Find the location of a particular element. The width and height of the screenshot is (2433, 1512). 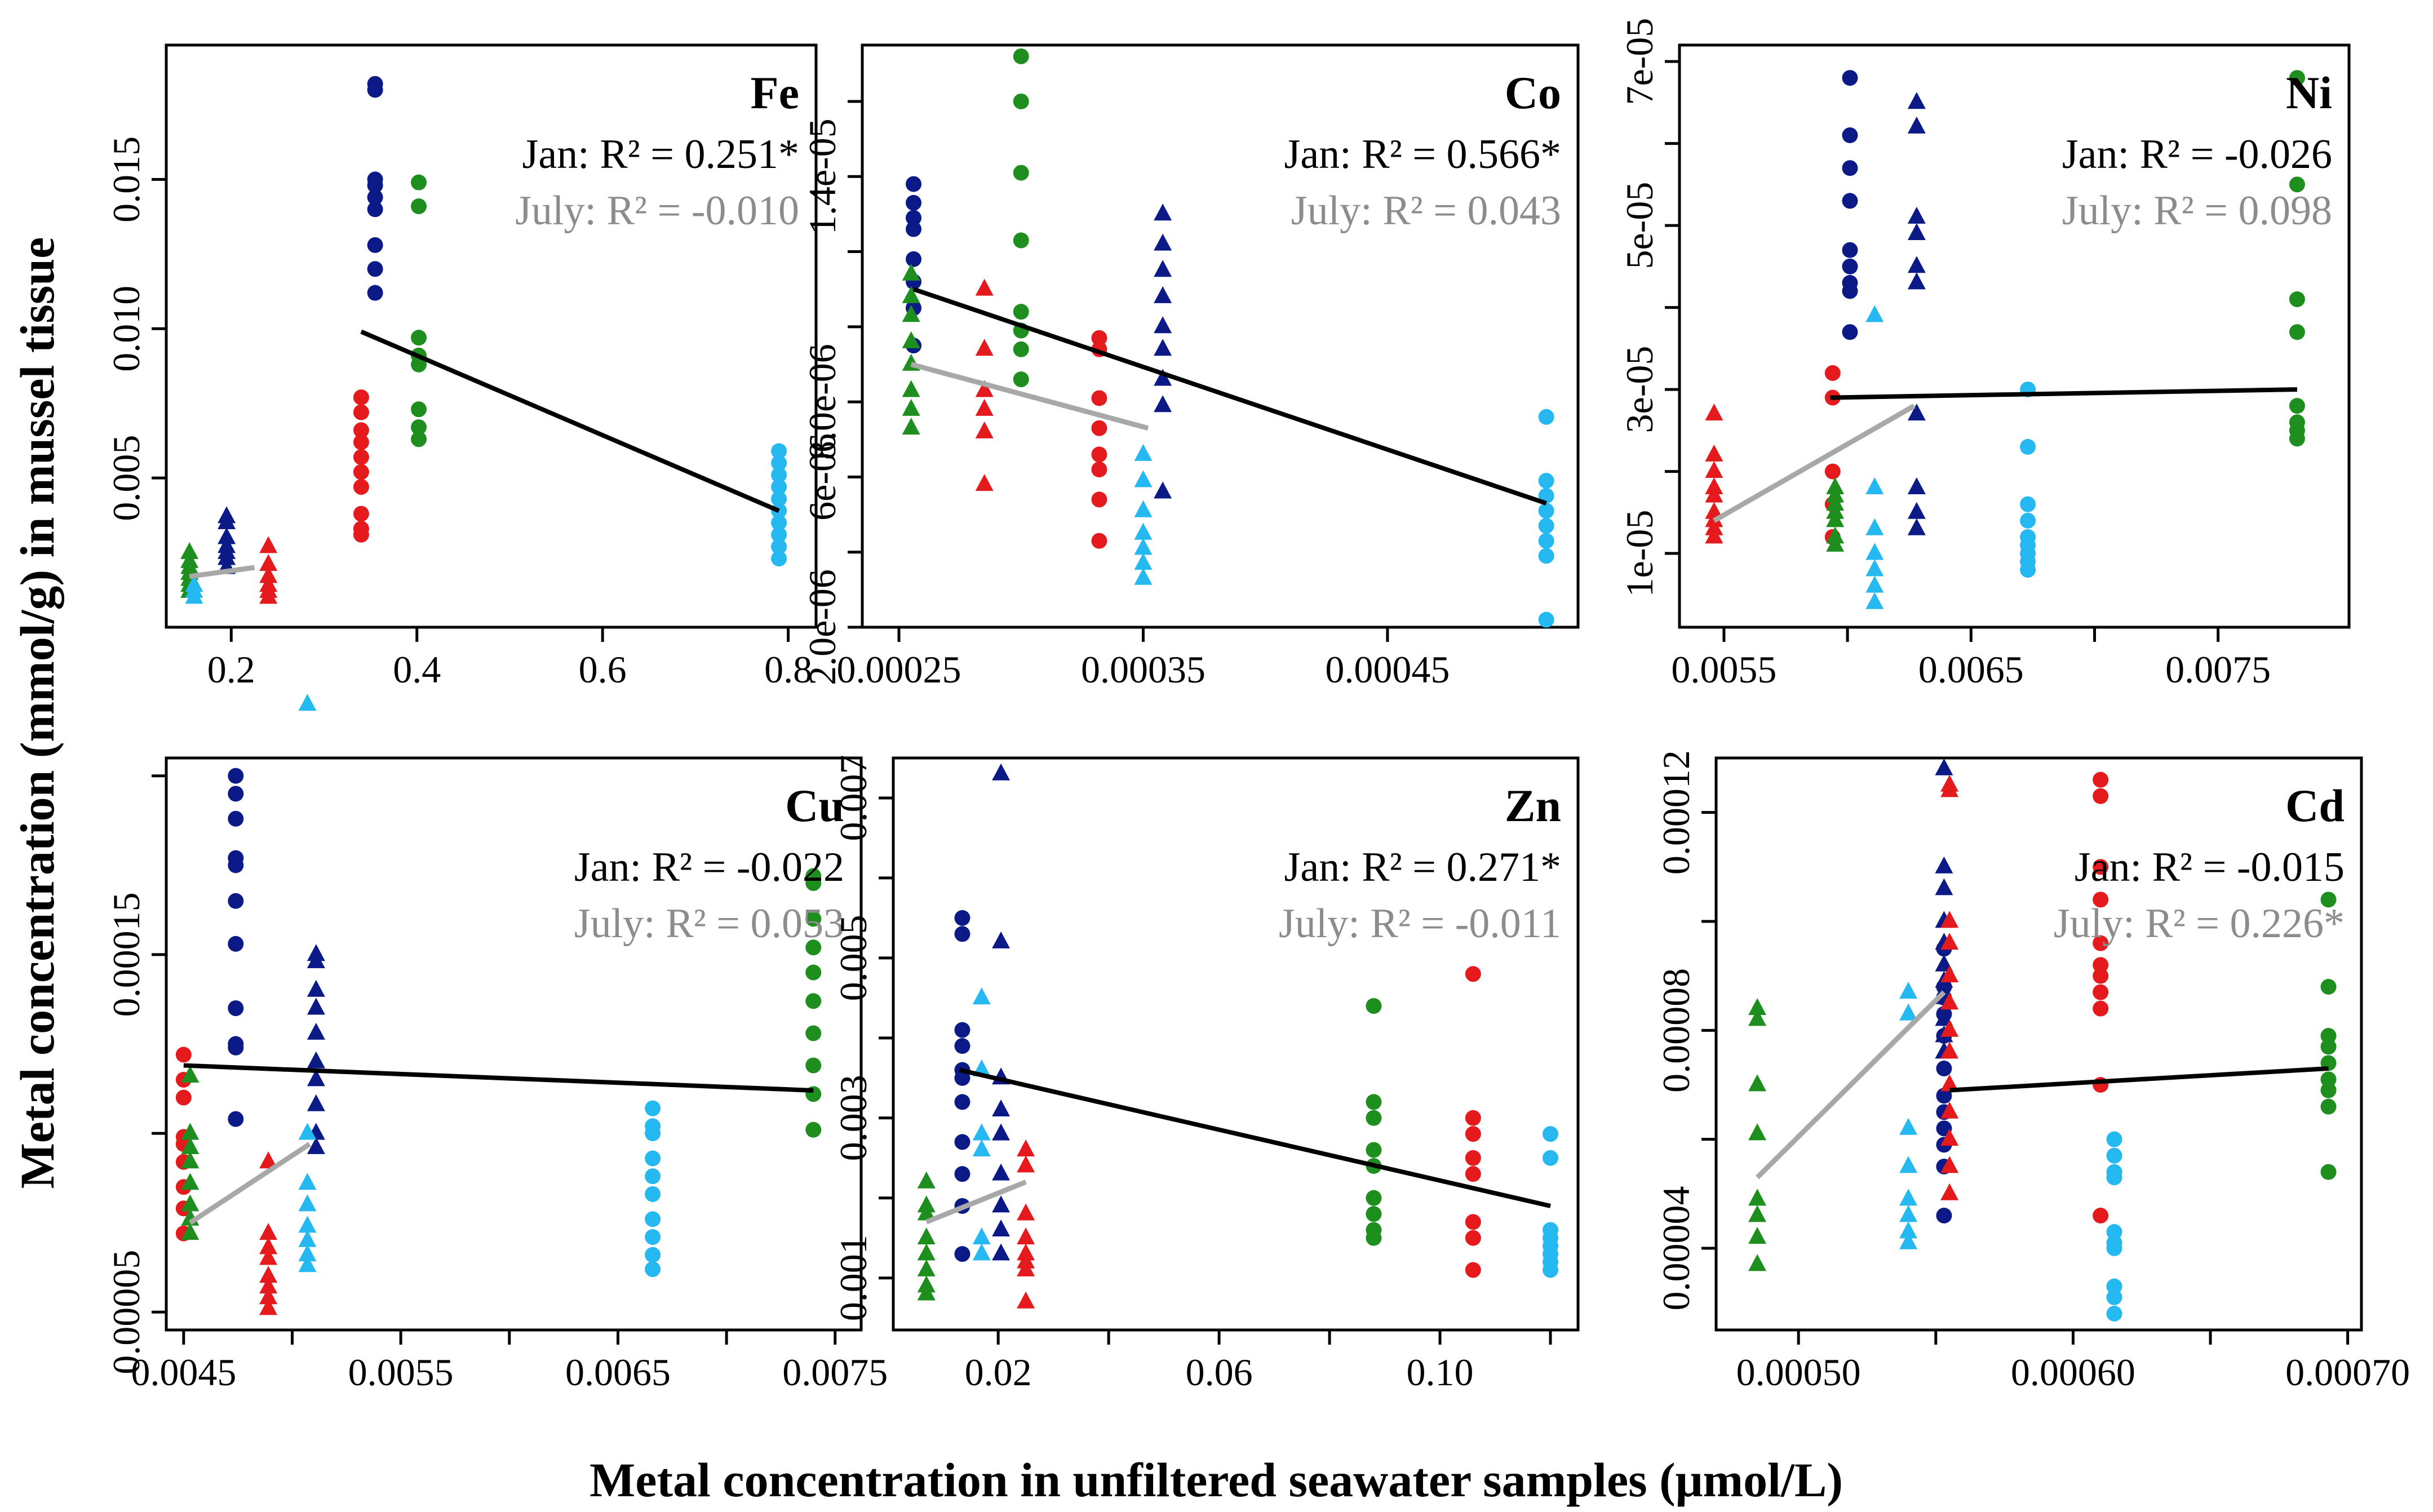

y-tick-label: 8.0e-06 is located at coordinates (822, 402).